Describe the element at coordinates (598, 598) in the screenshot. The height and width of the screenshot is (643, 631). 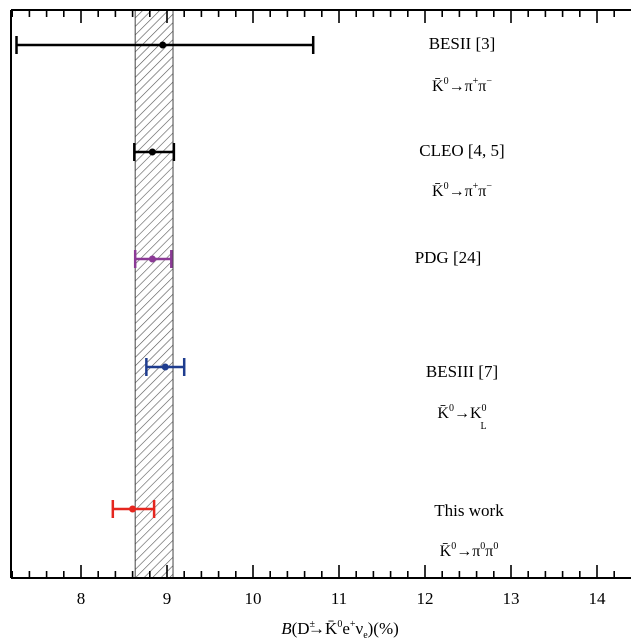
I see `x-tick-label: 14` at that location.